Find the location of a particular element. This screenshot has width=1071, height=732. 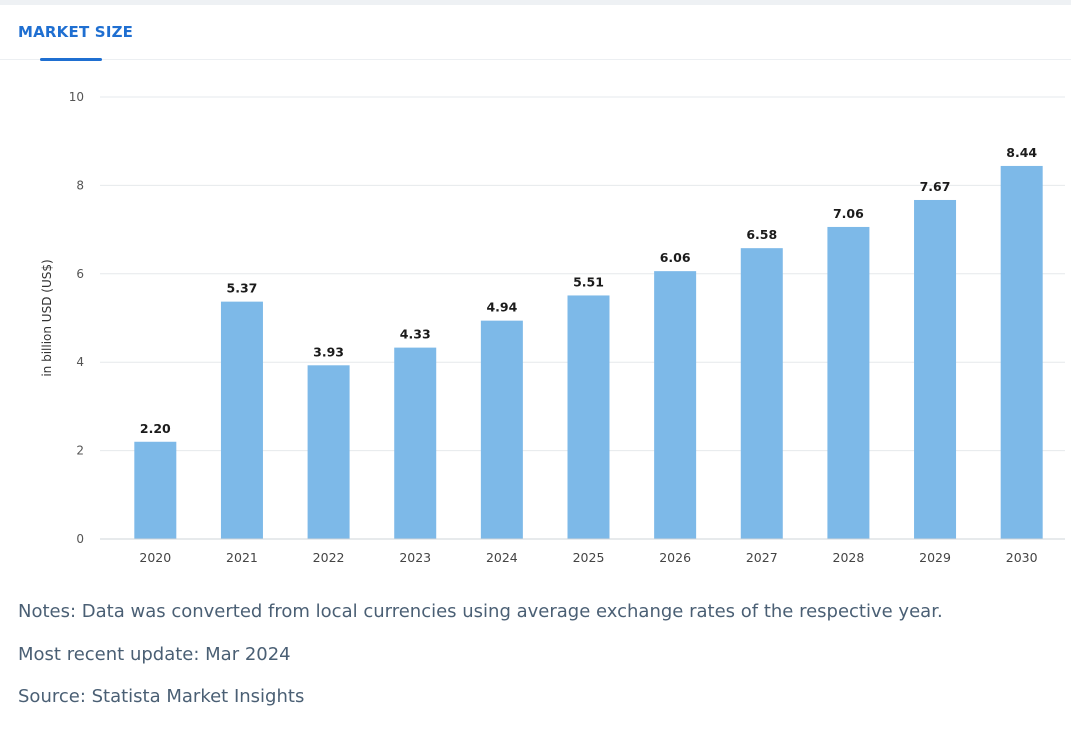

x-tick-label: 2028 is located at coordinates (849, 557).